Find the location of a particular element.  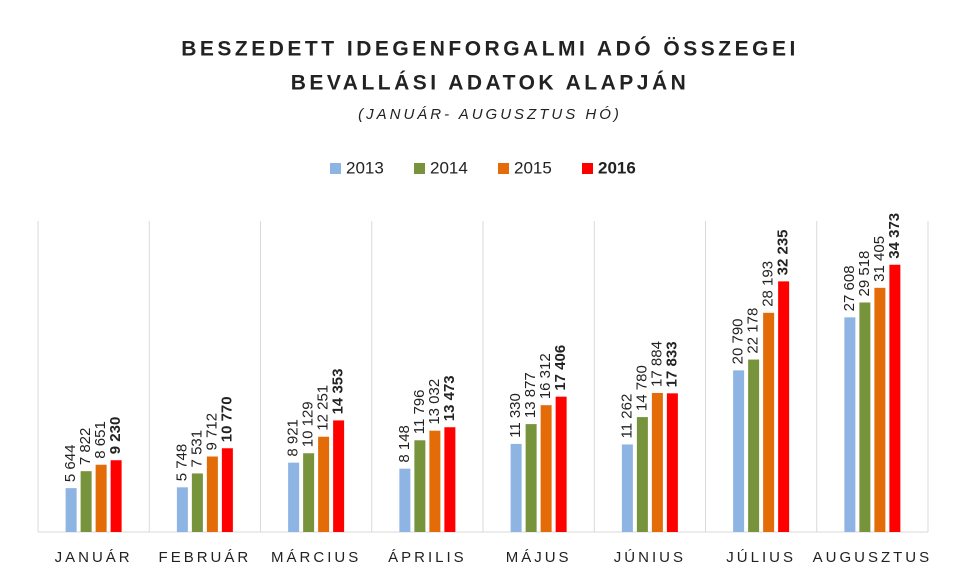

data-label: 34 373 is located at coordinates (894, 236).